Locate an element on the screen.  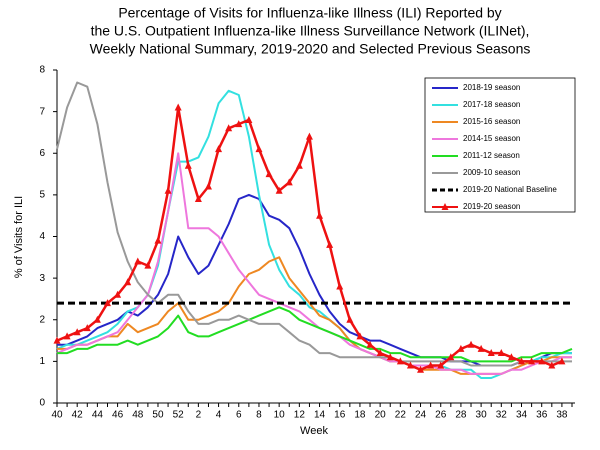
x-tick-label: 24 is located at coordinates (421, 415).